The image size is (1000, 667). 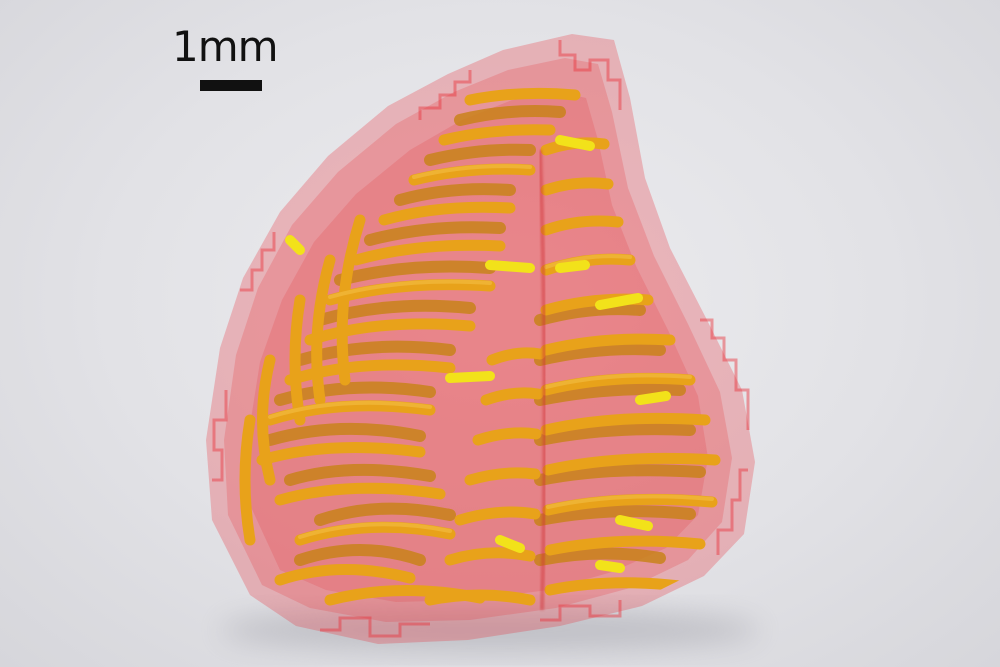 What do you see at coordinates (542, 380) in the screenshot?
I see `septum-seam` at bounding box center [542, 380].